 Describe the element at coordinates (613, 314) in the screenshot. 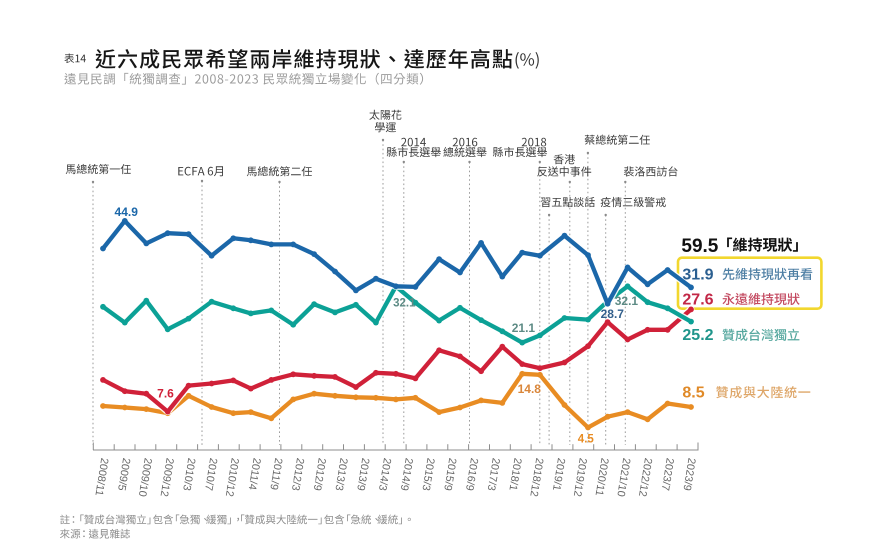

I see `svg-text: 28.7` at that location.